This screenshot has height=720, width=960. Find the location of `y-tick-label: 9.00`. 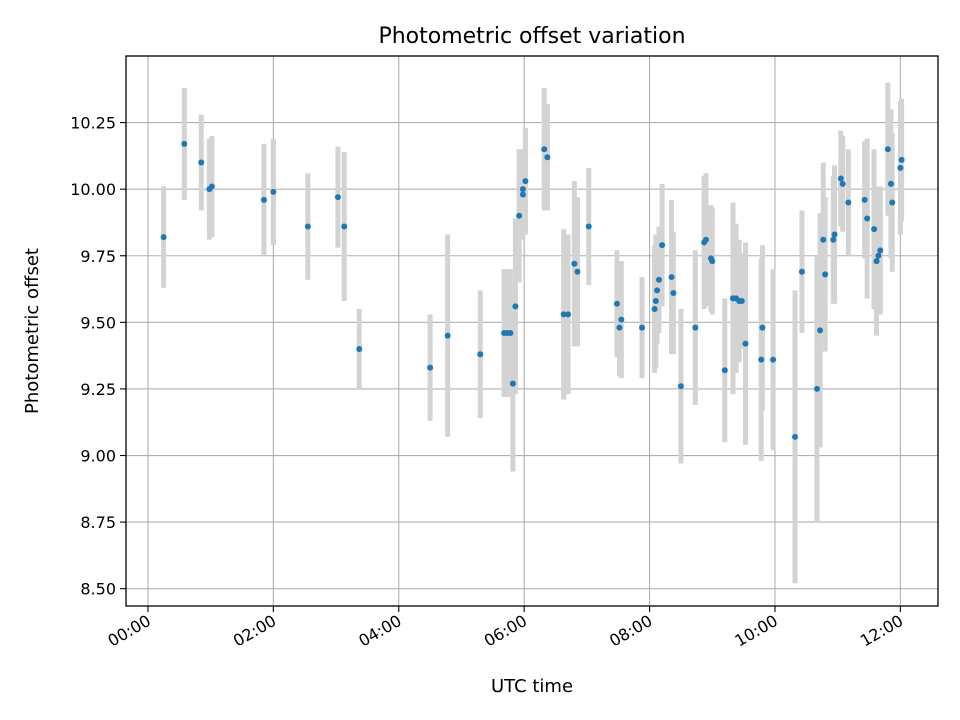

y-tick-label: 9.00 is located at coordinates (98, 456).